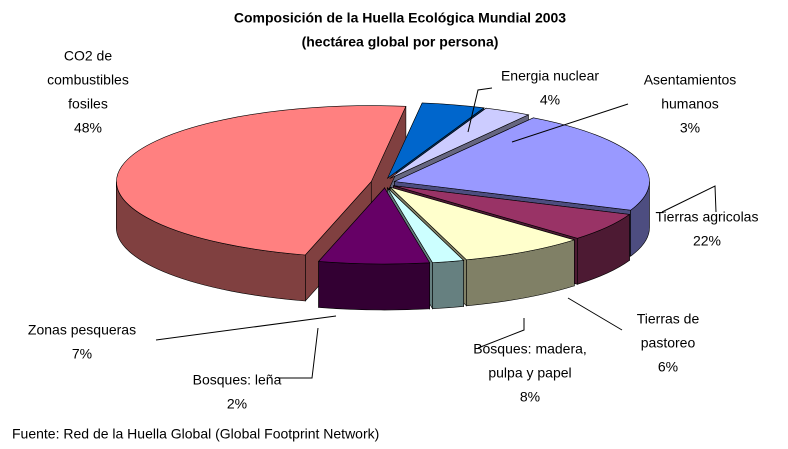 The width and height of the screenshot is (788, 449). What do you see at coordinates (237, 380) in the screenshot?
I see `slice-label: Bosques: leña` at bounding box center [237, 380].